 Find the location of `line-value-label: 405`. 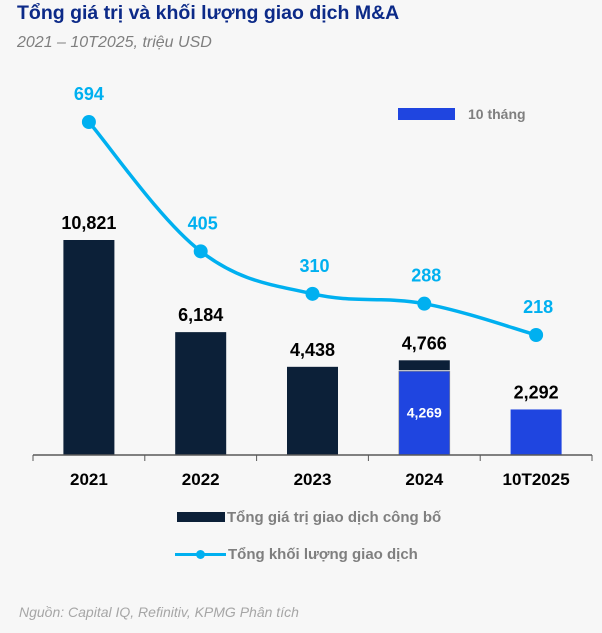

line-value-label: 405 is located at coordinates (203, 223).